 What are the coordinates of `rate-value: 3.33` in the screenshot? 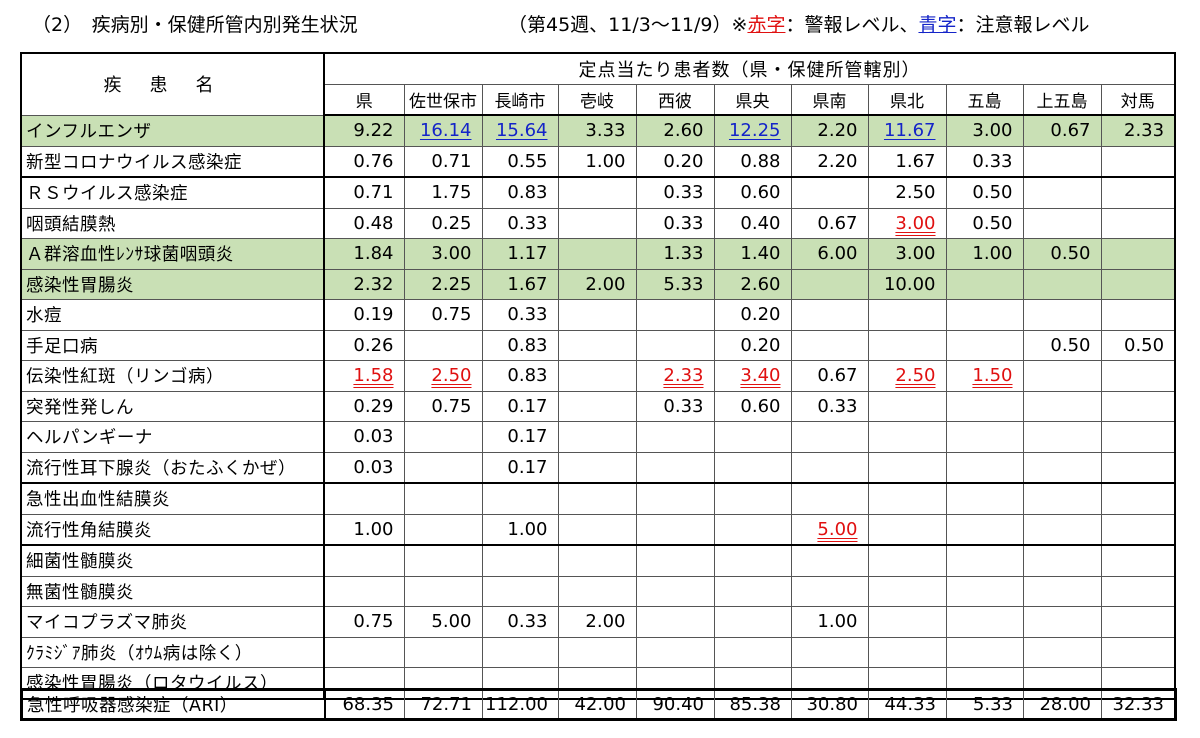 It's located at (605, 131).